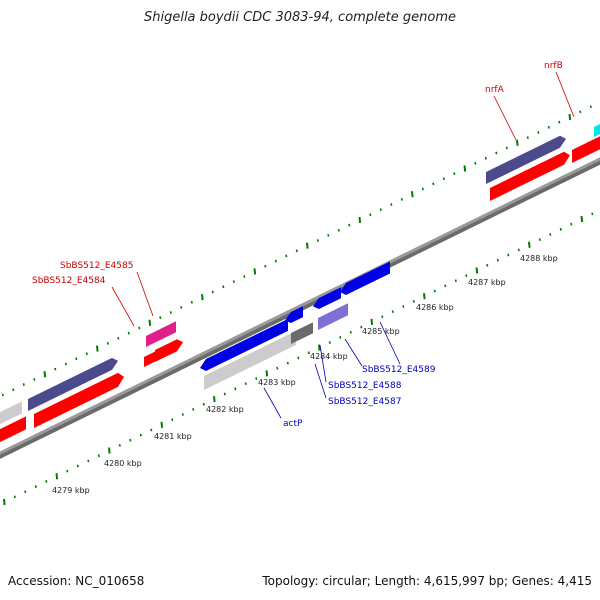 This screenshot has width=600, height=600. What do you see at coordinates (333, 316) in the screenshot?
I see `feature-SbBS512_E4588` at bounding box center [333, 316].